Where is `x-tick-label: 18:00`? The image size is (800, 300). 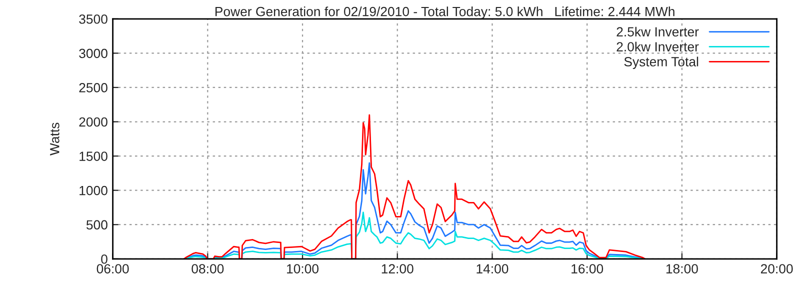
x-tick-label: 18:00 is located at coordinates (682, 269).